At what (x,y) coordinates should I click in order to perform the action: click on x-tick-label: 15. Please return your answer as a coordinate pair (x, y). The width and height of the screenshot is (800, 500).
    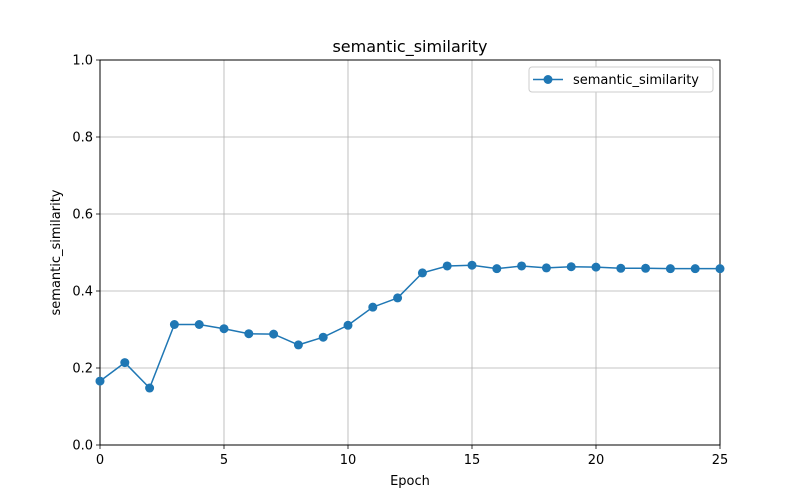
    Looking at the image, I should click on (472, 460).